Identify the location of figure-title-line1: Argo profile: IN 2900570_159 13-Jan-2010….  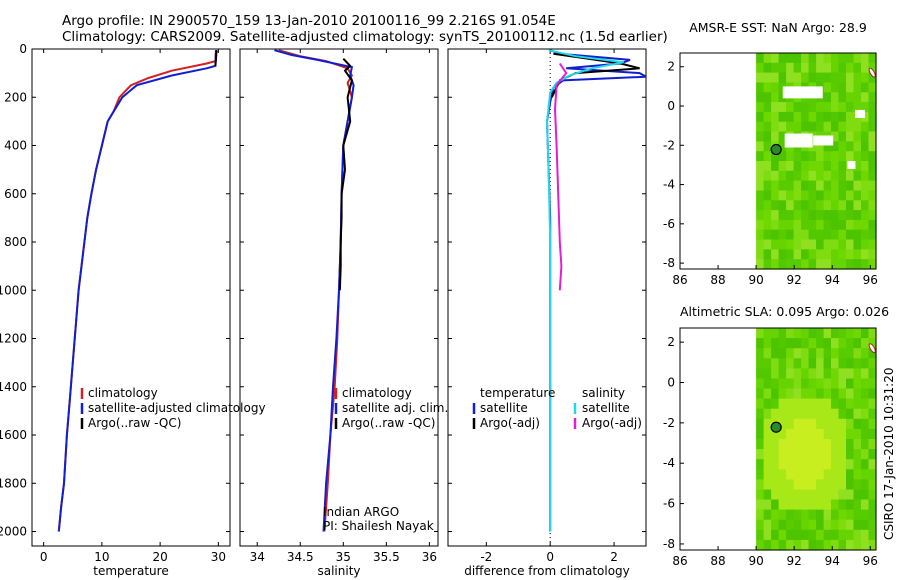
(309, 21).